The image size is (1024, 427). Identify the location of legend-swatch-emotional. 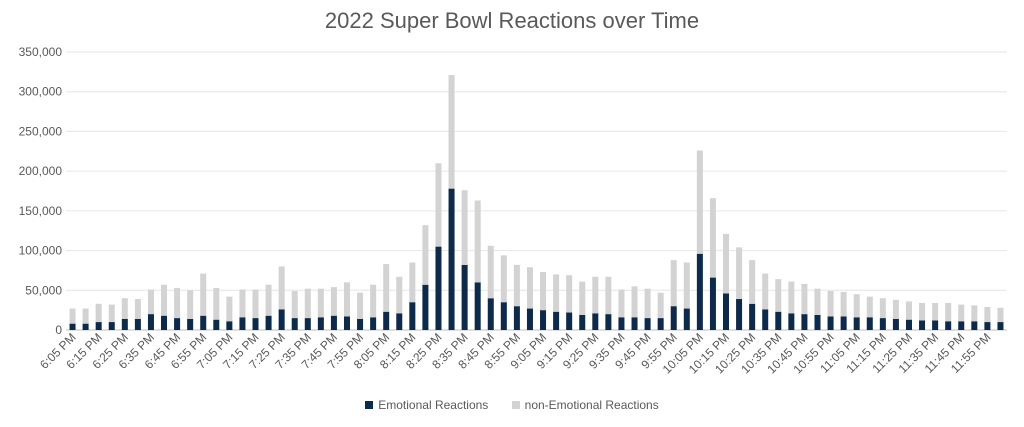
(369, 405).